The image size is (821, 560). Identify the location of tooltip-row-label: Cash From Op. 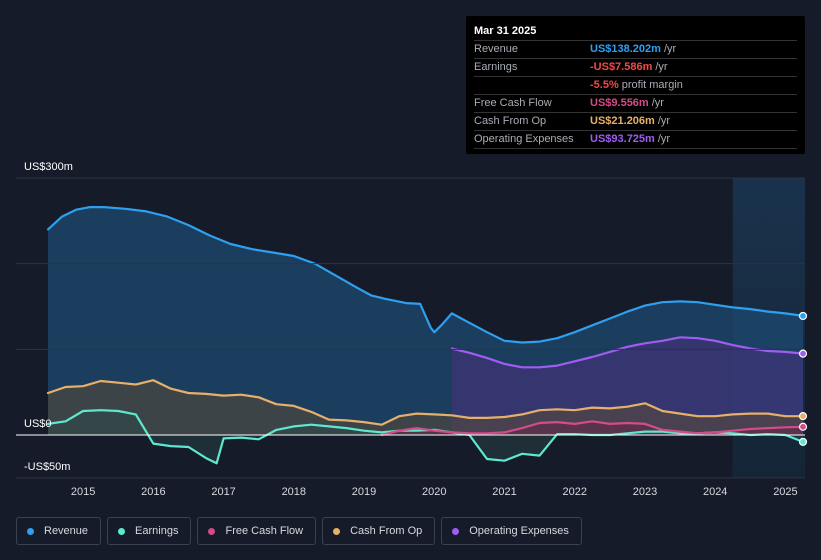
(510, 121).